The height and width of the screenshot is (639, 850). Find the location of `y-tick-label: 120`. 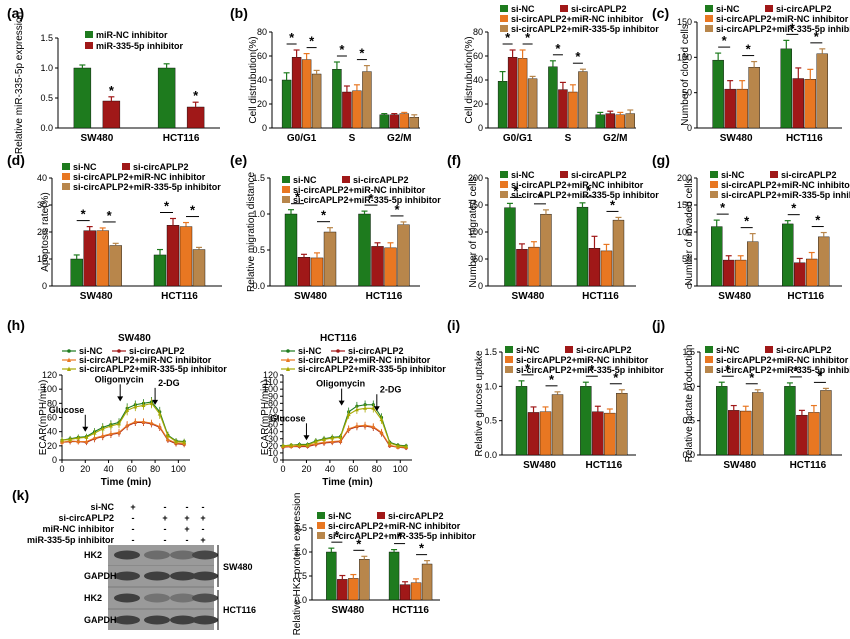

y-tick-label: 120 is located at coordinates (49, 375).